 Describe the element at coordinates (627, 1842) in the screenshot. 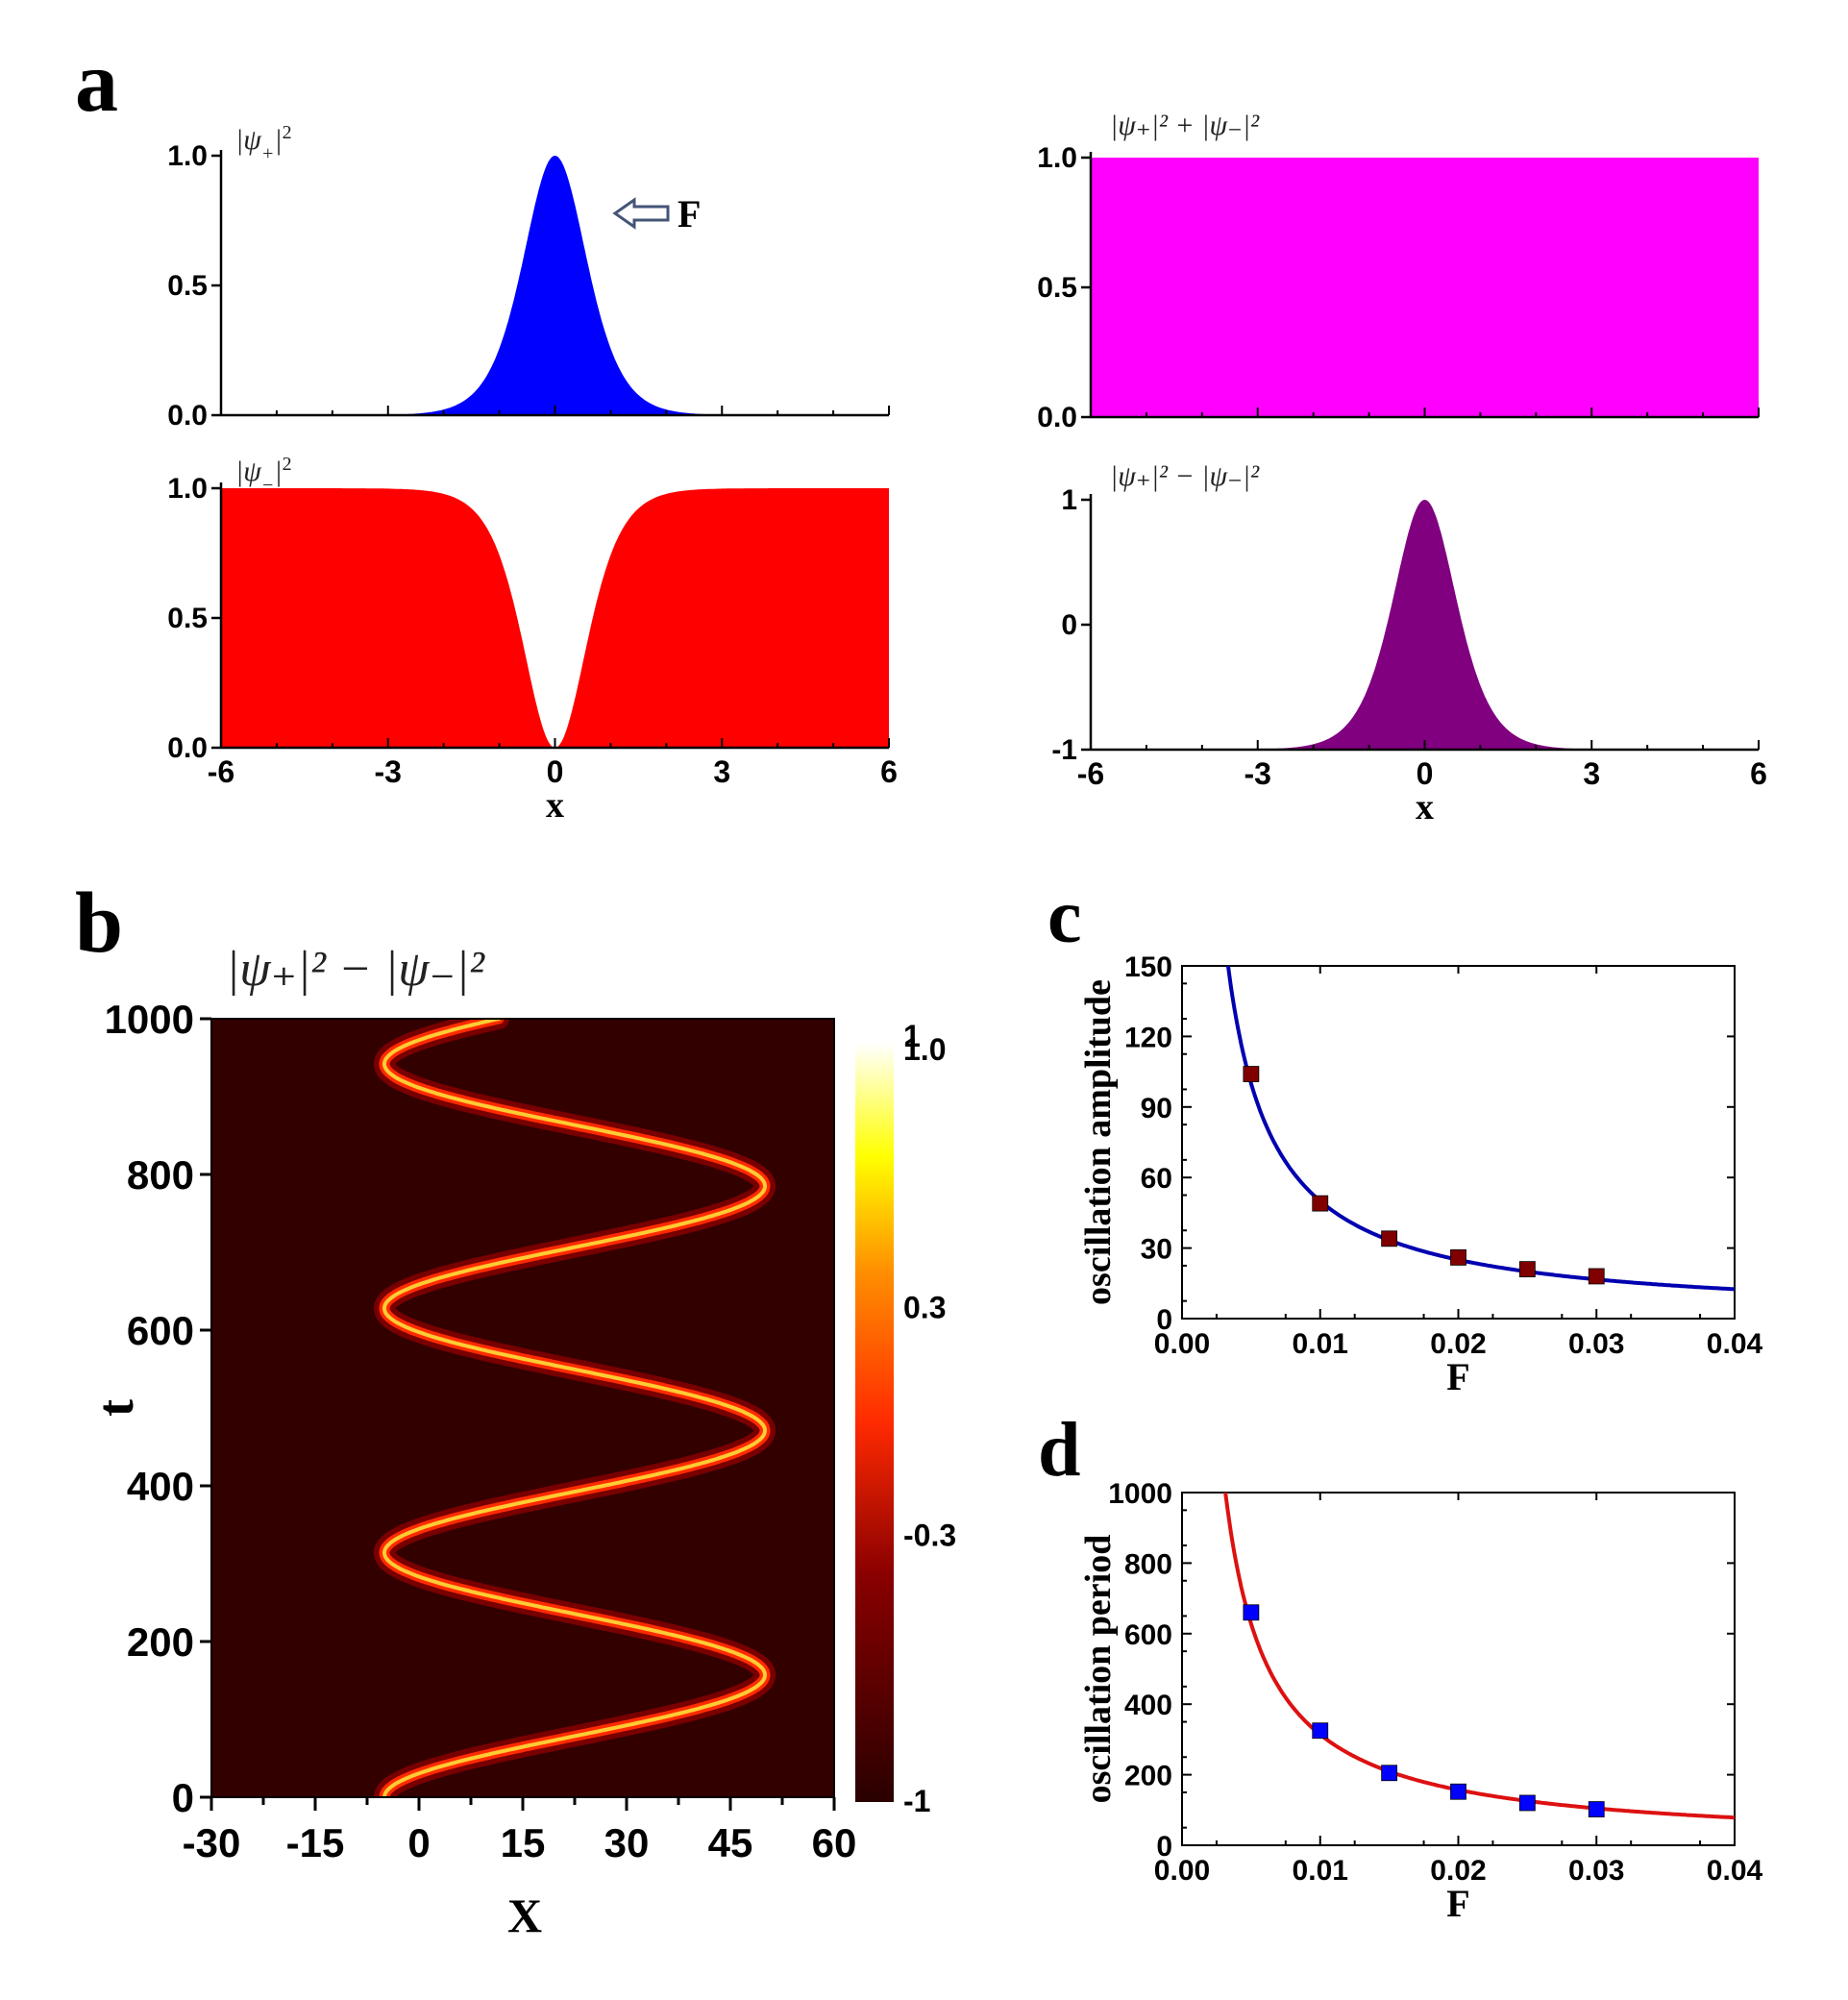

I see `x-tick-label: 30` at that location.